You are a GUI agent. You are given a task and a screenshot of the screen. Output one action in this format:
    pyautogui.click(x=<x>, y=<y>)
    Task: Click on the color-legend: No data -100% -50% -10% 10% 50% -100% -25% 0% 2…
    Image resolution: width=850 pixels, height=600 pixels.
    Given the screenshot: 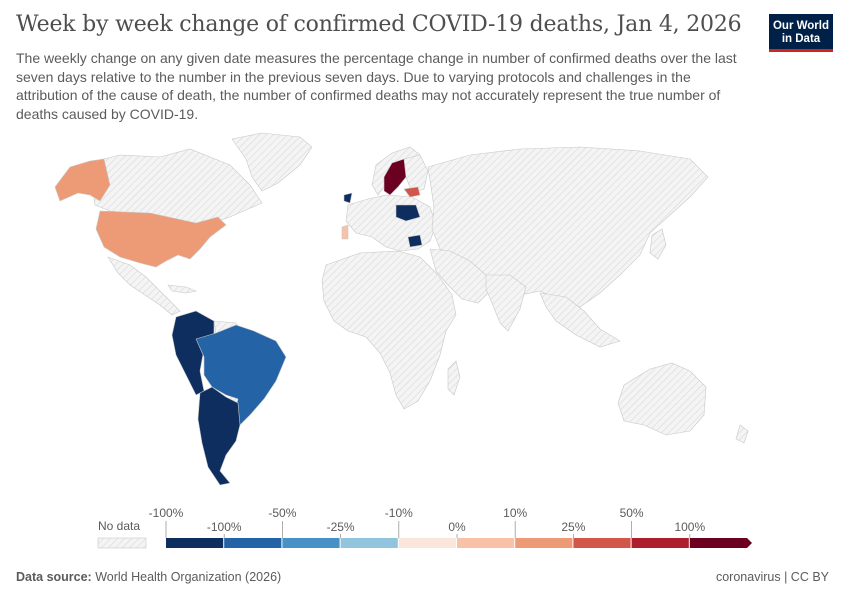 What is the action you would take?
    pyautogui.click(x=424, y=527)
    